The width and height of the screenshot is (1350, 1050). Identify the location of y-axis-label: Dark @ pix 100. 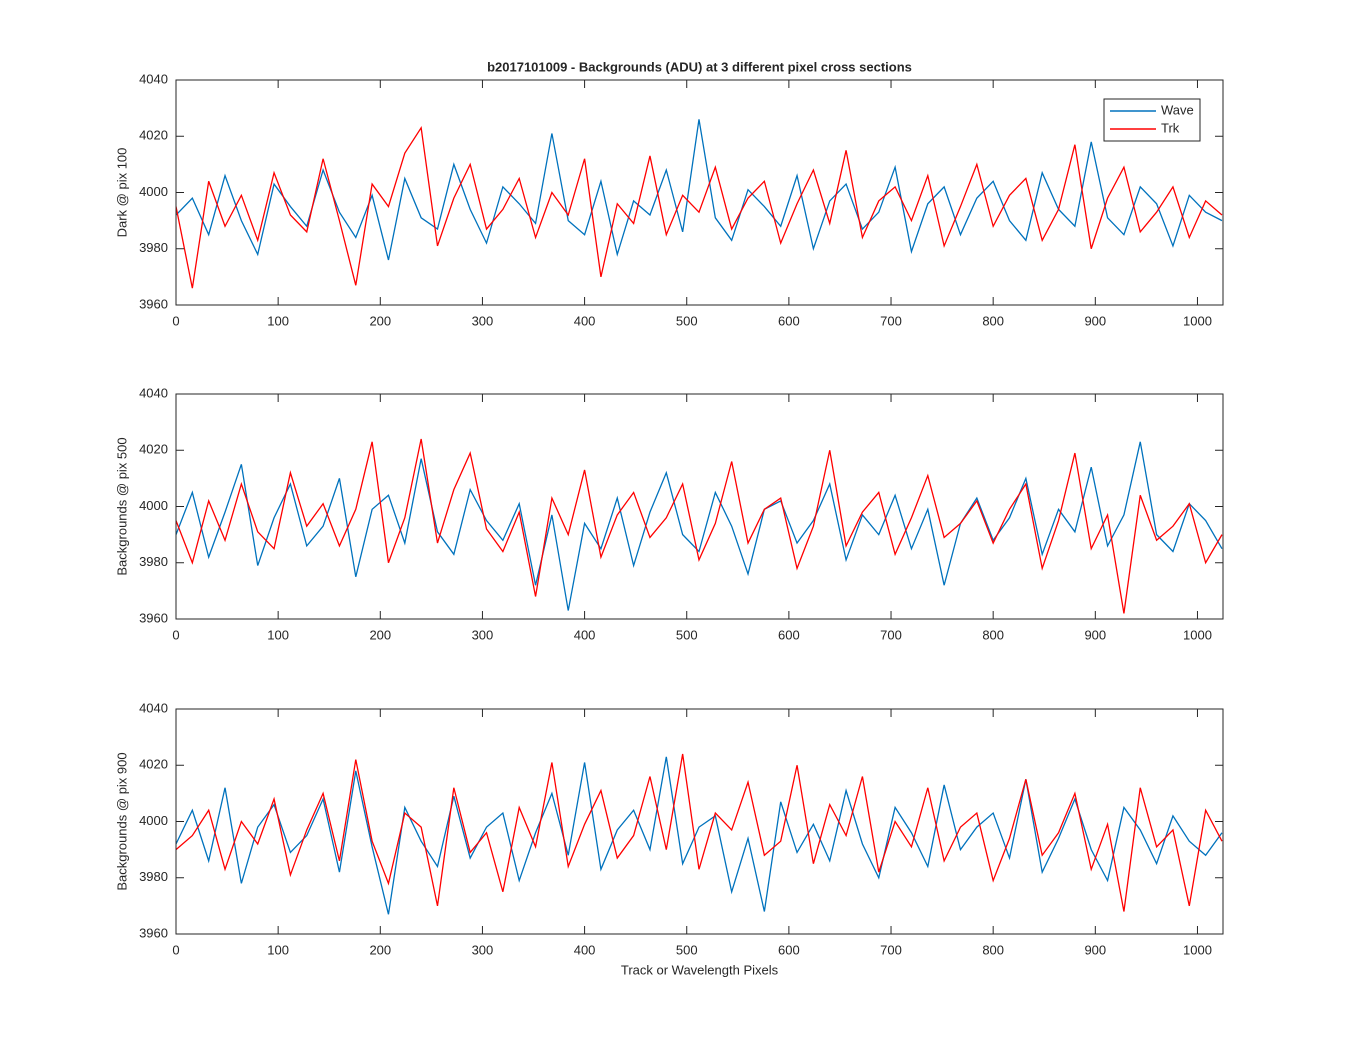
(121, 193).